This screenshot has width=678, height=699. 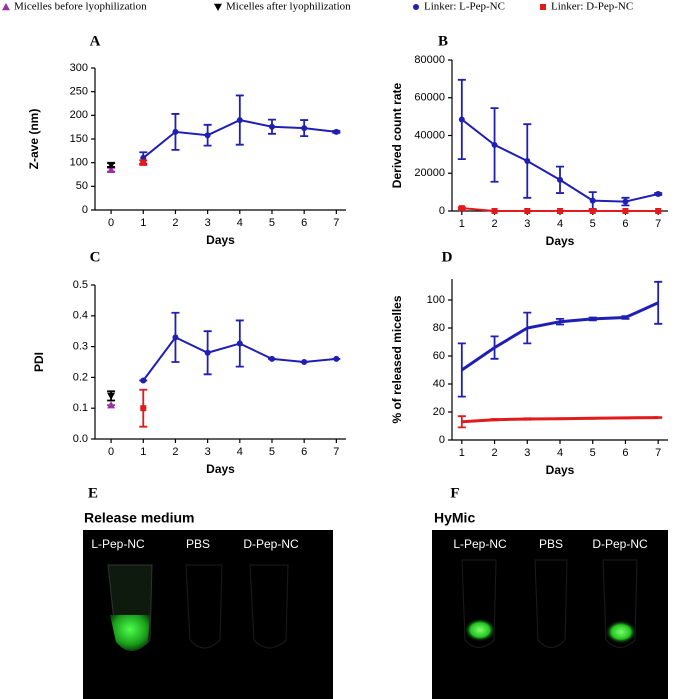 I want to click on panel-letter: A, so click(x=95, y=41).